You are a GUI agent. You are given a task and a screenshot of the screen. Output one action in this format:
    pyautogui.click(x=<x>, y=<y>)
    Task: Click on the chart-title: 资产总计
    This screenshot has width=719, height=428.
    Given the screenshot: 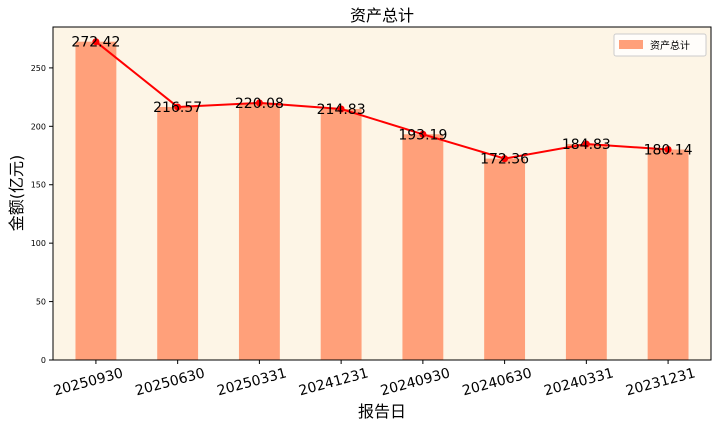 What is the action you would take?
    pyautogui.click(x=382, y=15)
    